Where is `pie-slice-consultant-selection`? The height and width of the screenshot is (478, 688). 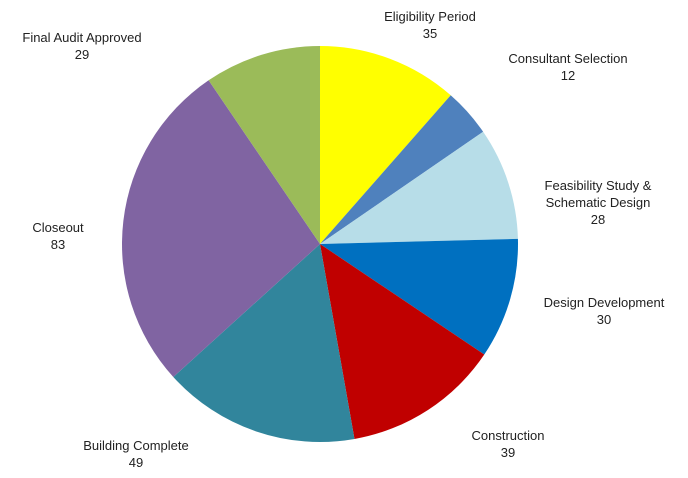
pie-slice-consultant-selection is located at coordinates (402, 169).